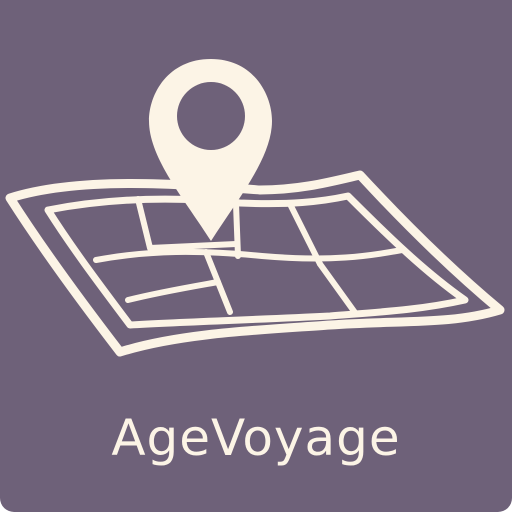 The image size is (512, 512). What do you see at coordinates (210, 150) in the screenshot?
I see `location-pin-icon` at bounding box center [210, 150].